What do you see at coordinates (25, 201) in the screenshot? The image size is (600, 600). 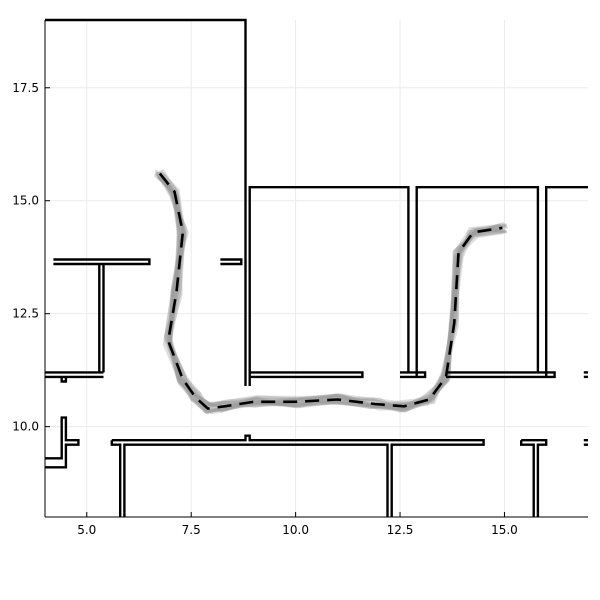 I see `y-tick-label: 15.0` at bounding box center [25, 201].